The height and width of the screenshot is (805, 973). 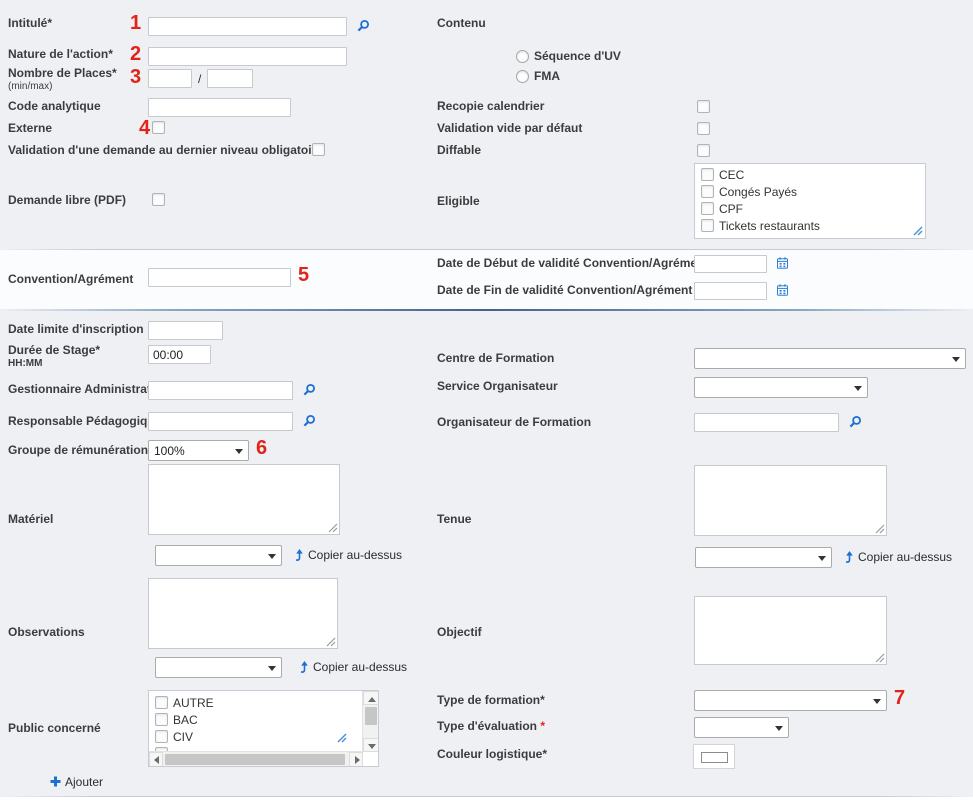 I want to click on sequence-uv-label: Séquence d'UV, so click(x=577, y=56).